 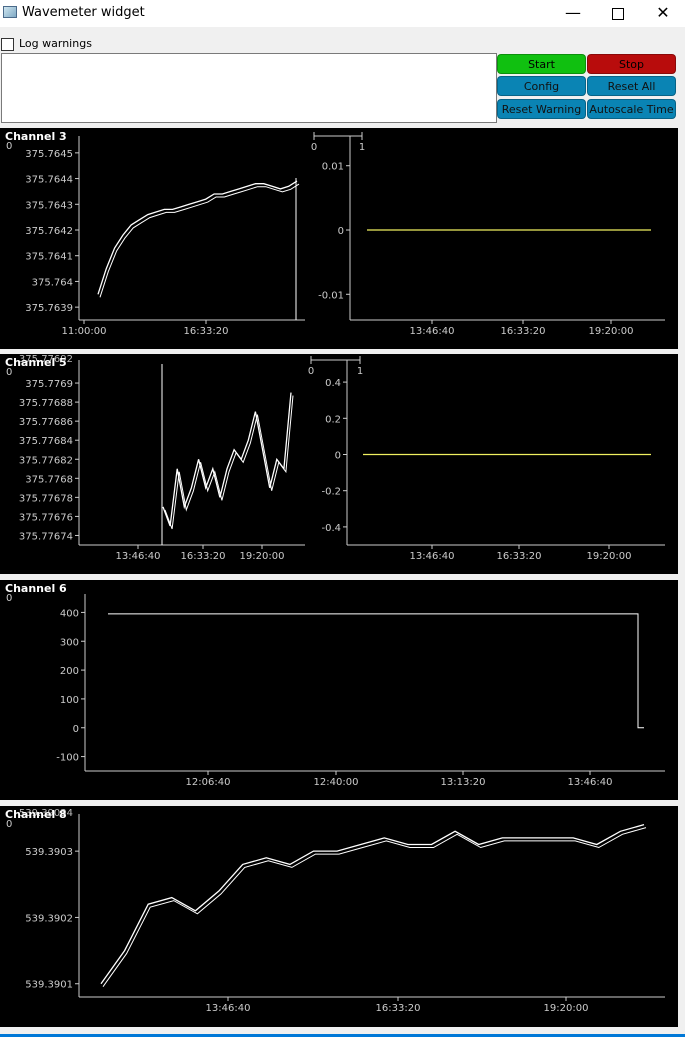 What do you see at coordinates (333, 419) in the screenshot?
I see `y-tick-label: 0.2` at bounding box center [333, 419].